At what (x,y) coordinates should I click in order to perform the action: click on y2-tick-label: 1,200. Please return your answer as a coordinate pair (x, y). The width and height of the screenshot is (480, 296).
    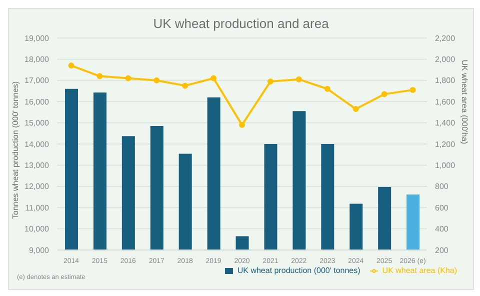
    Looking at the image, I should click on (445, 144).